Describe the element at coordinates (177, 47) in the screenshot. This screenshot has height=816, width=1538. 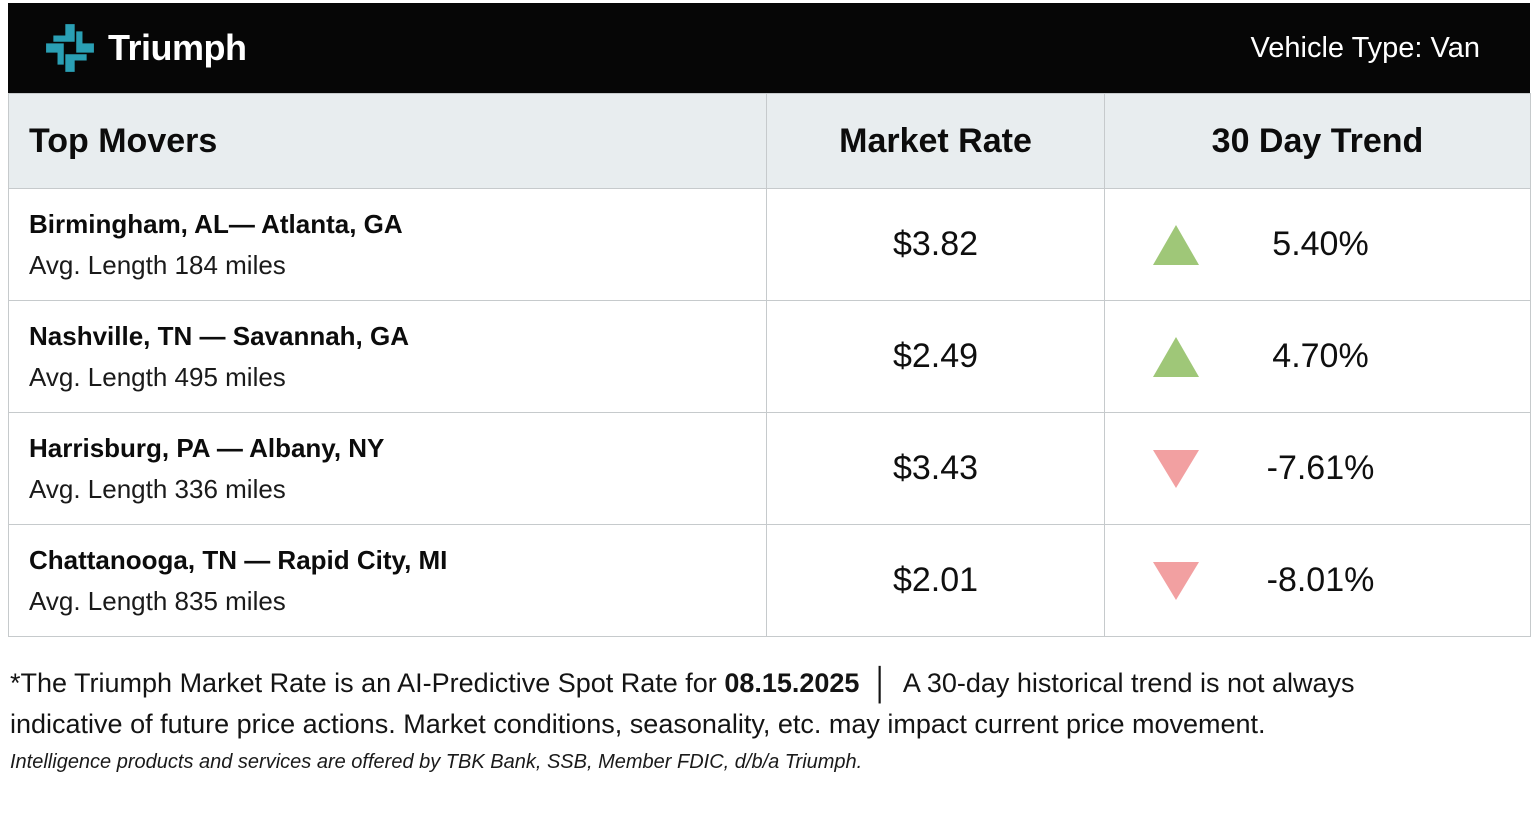
I see `brand-wordmark: Triumph` at that location.